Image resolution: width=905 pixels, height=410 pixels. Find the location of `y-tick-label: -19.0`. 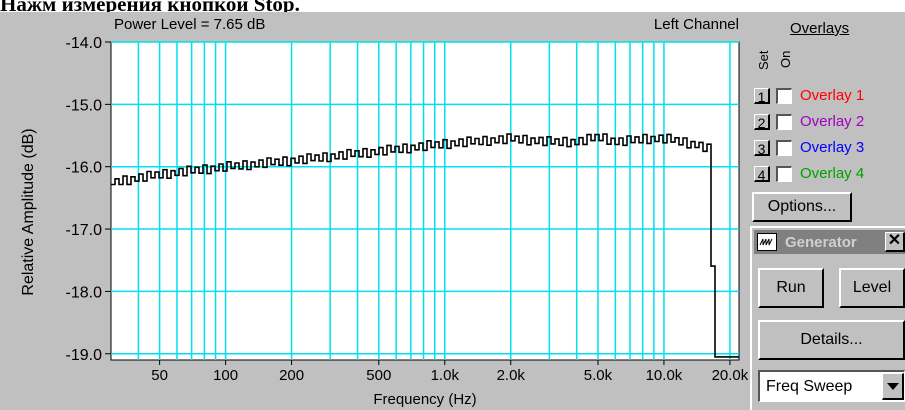

y-tick-label: -19.0 is located at coordinates (84, 355).